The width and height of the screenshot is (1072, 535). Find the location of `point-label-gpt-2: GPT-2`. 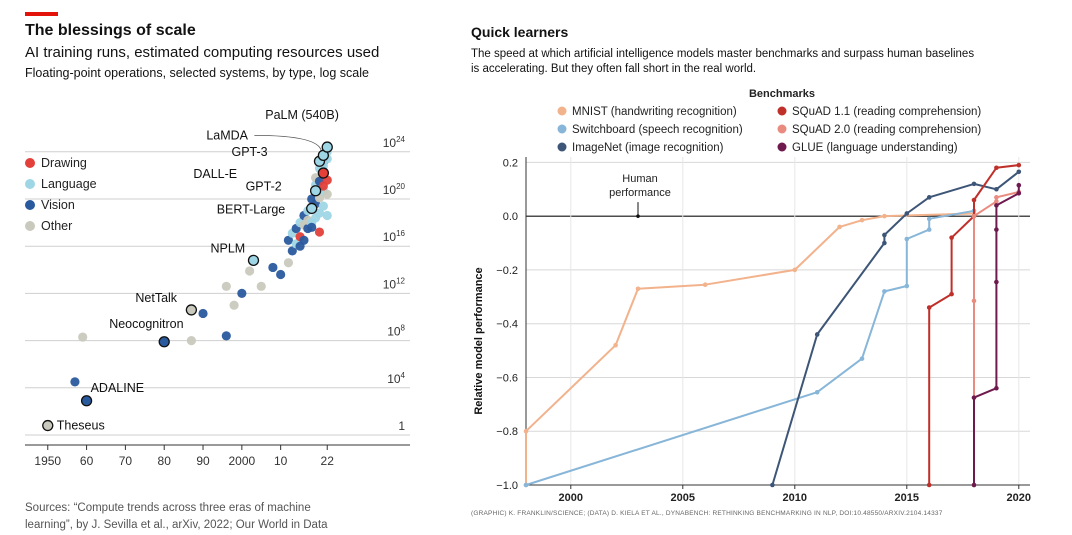

point-label-gpt-2: GPT-2 is located at coordinates (264, 187).